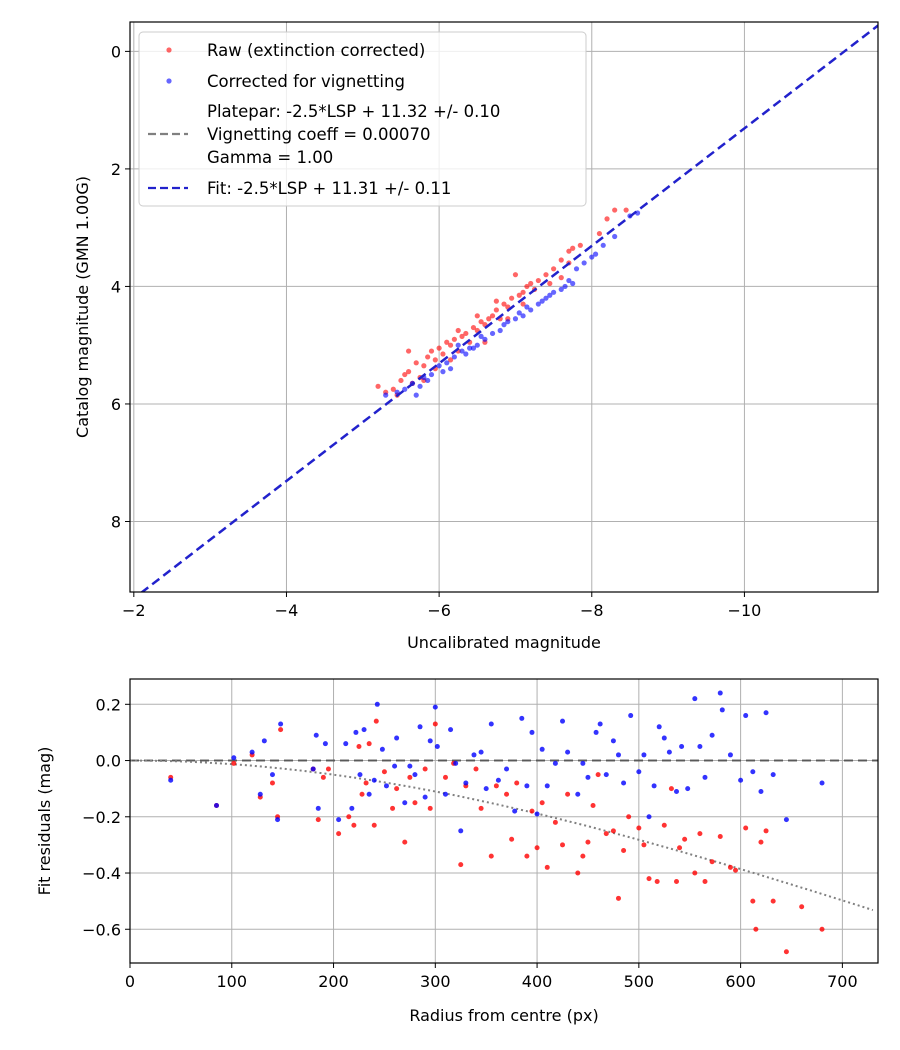 The width and height of the screenshot is (900, 1050). What do you see at coordinates (101, 873) in the screenshot?
I see `y-tick-label: −0.4` at bounding box center [101, 873].